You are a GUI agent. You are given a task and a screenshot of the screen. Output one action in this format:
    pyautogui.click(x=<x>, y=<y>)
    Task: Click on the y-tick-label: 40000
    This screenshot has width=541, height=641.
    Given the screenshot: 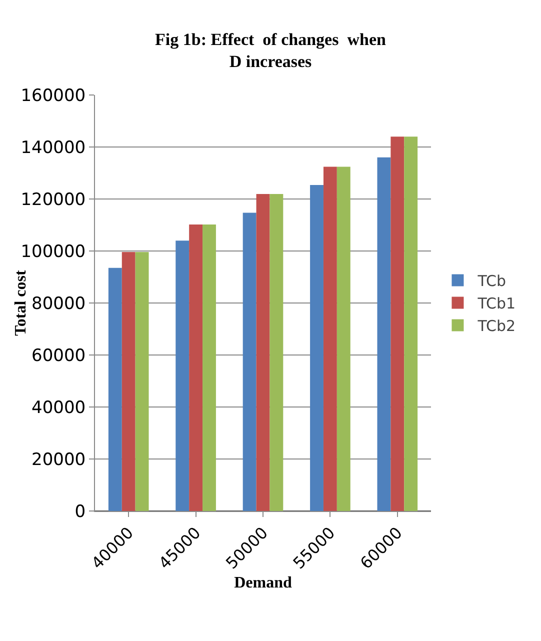 What is the action you would take?
    pyautogui.click(x=59, y=408)
    